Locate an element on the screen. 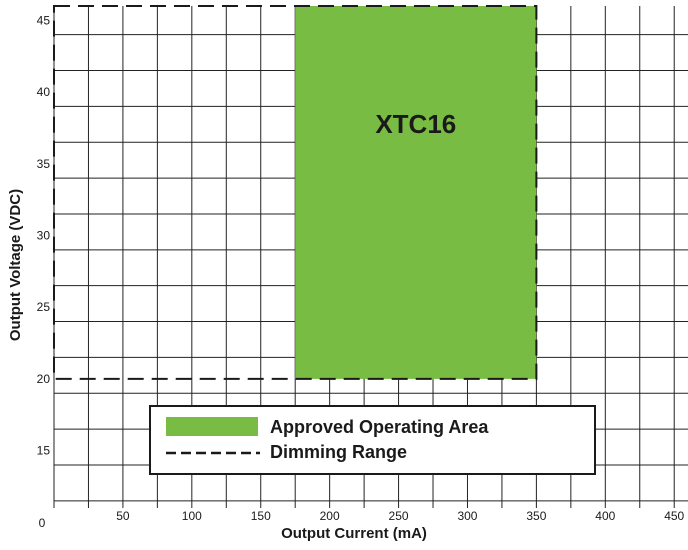 The width and height of the screenshot is (688, 550). y-tick-label: 35 is located at coordinates (44, 164).